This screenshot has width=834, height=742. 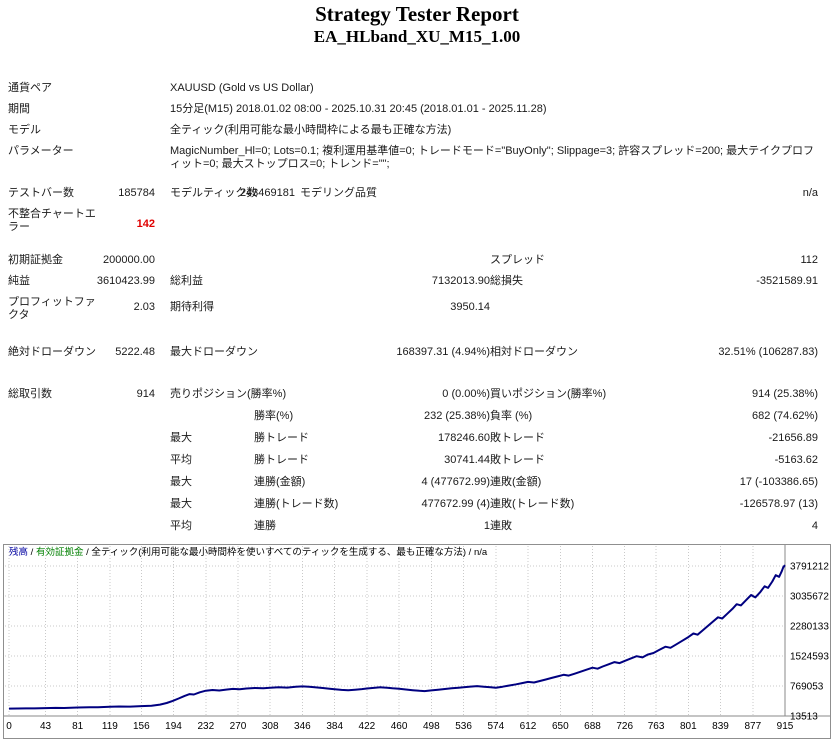 I want to click on svg-text: 650, so click(x=560, y=726).